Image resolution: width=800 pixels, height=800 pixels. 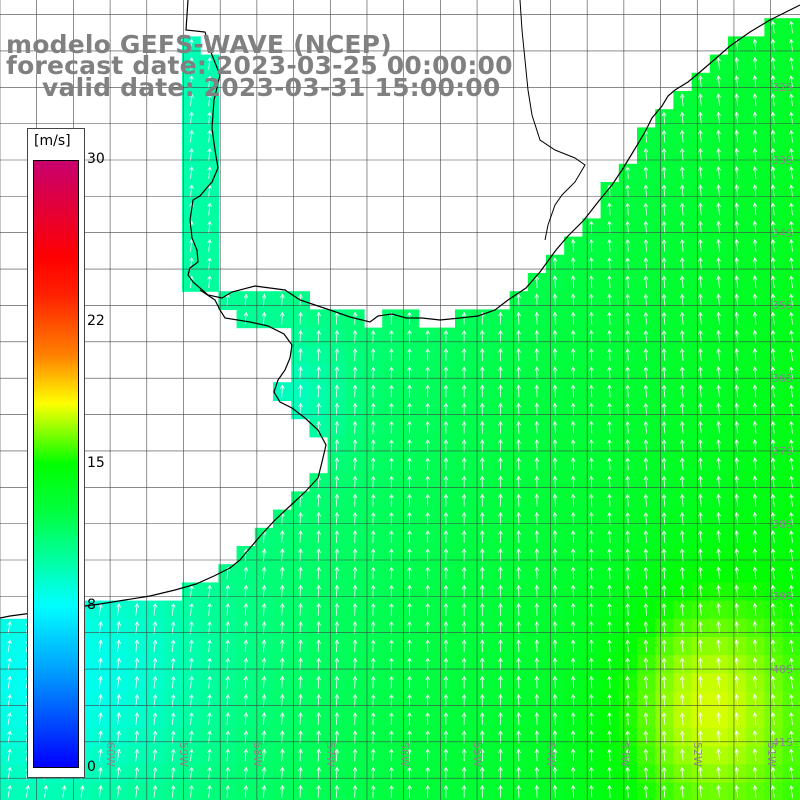 What do you see at coordinates (624, 754) in the screenshot?
I see `longitude-label: 53W` at bounding box center [624, 754].